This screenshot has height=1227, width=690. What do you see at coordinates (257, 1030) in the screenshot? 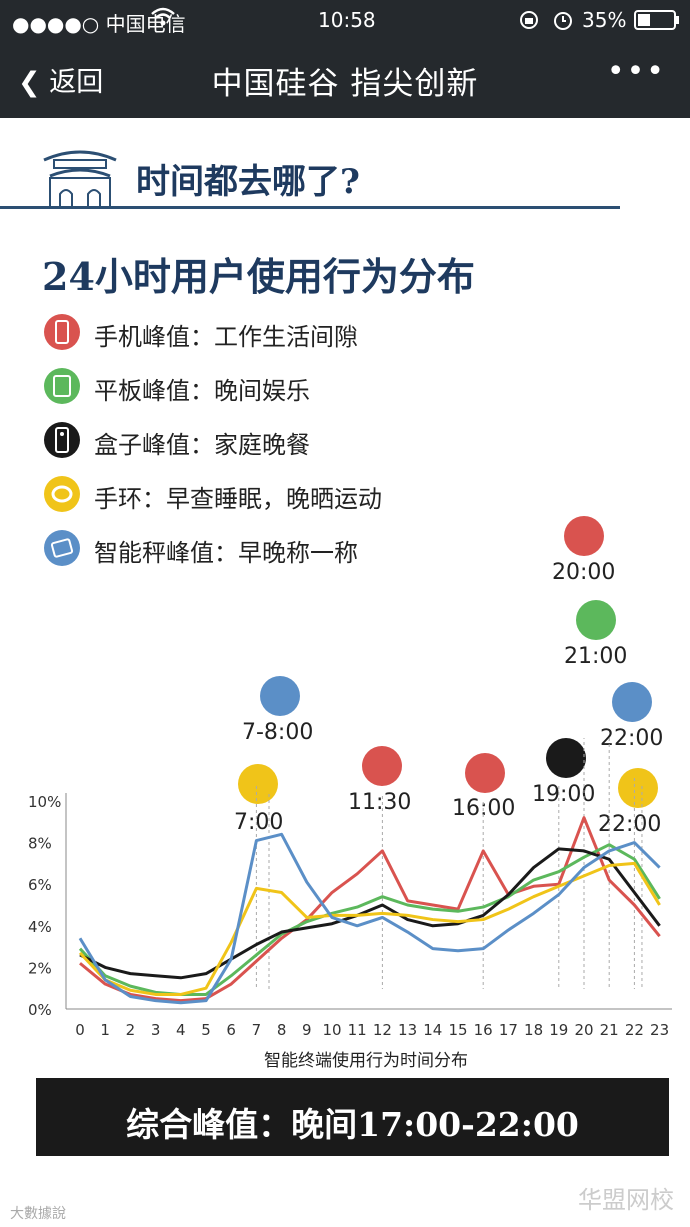
I see `x-tick-label: 7` at bounding box center [257, 1030].